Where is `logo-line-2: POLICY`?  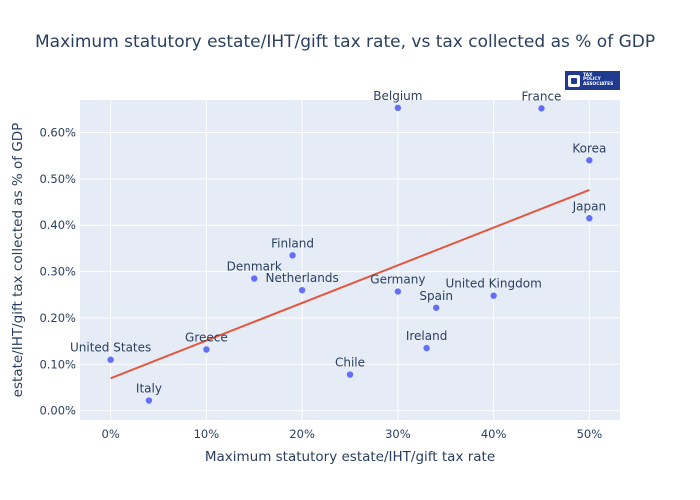
logo-line-2: POLICY is located at coordinates (592, 80).